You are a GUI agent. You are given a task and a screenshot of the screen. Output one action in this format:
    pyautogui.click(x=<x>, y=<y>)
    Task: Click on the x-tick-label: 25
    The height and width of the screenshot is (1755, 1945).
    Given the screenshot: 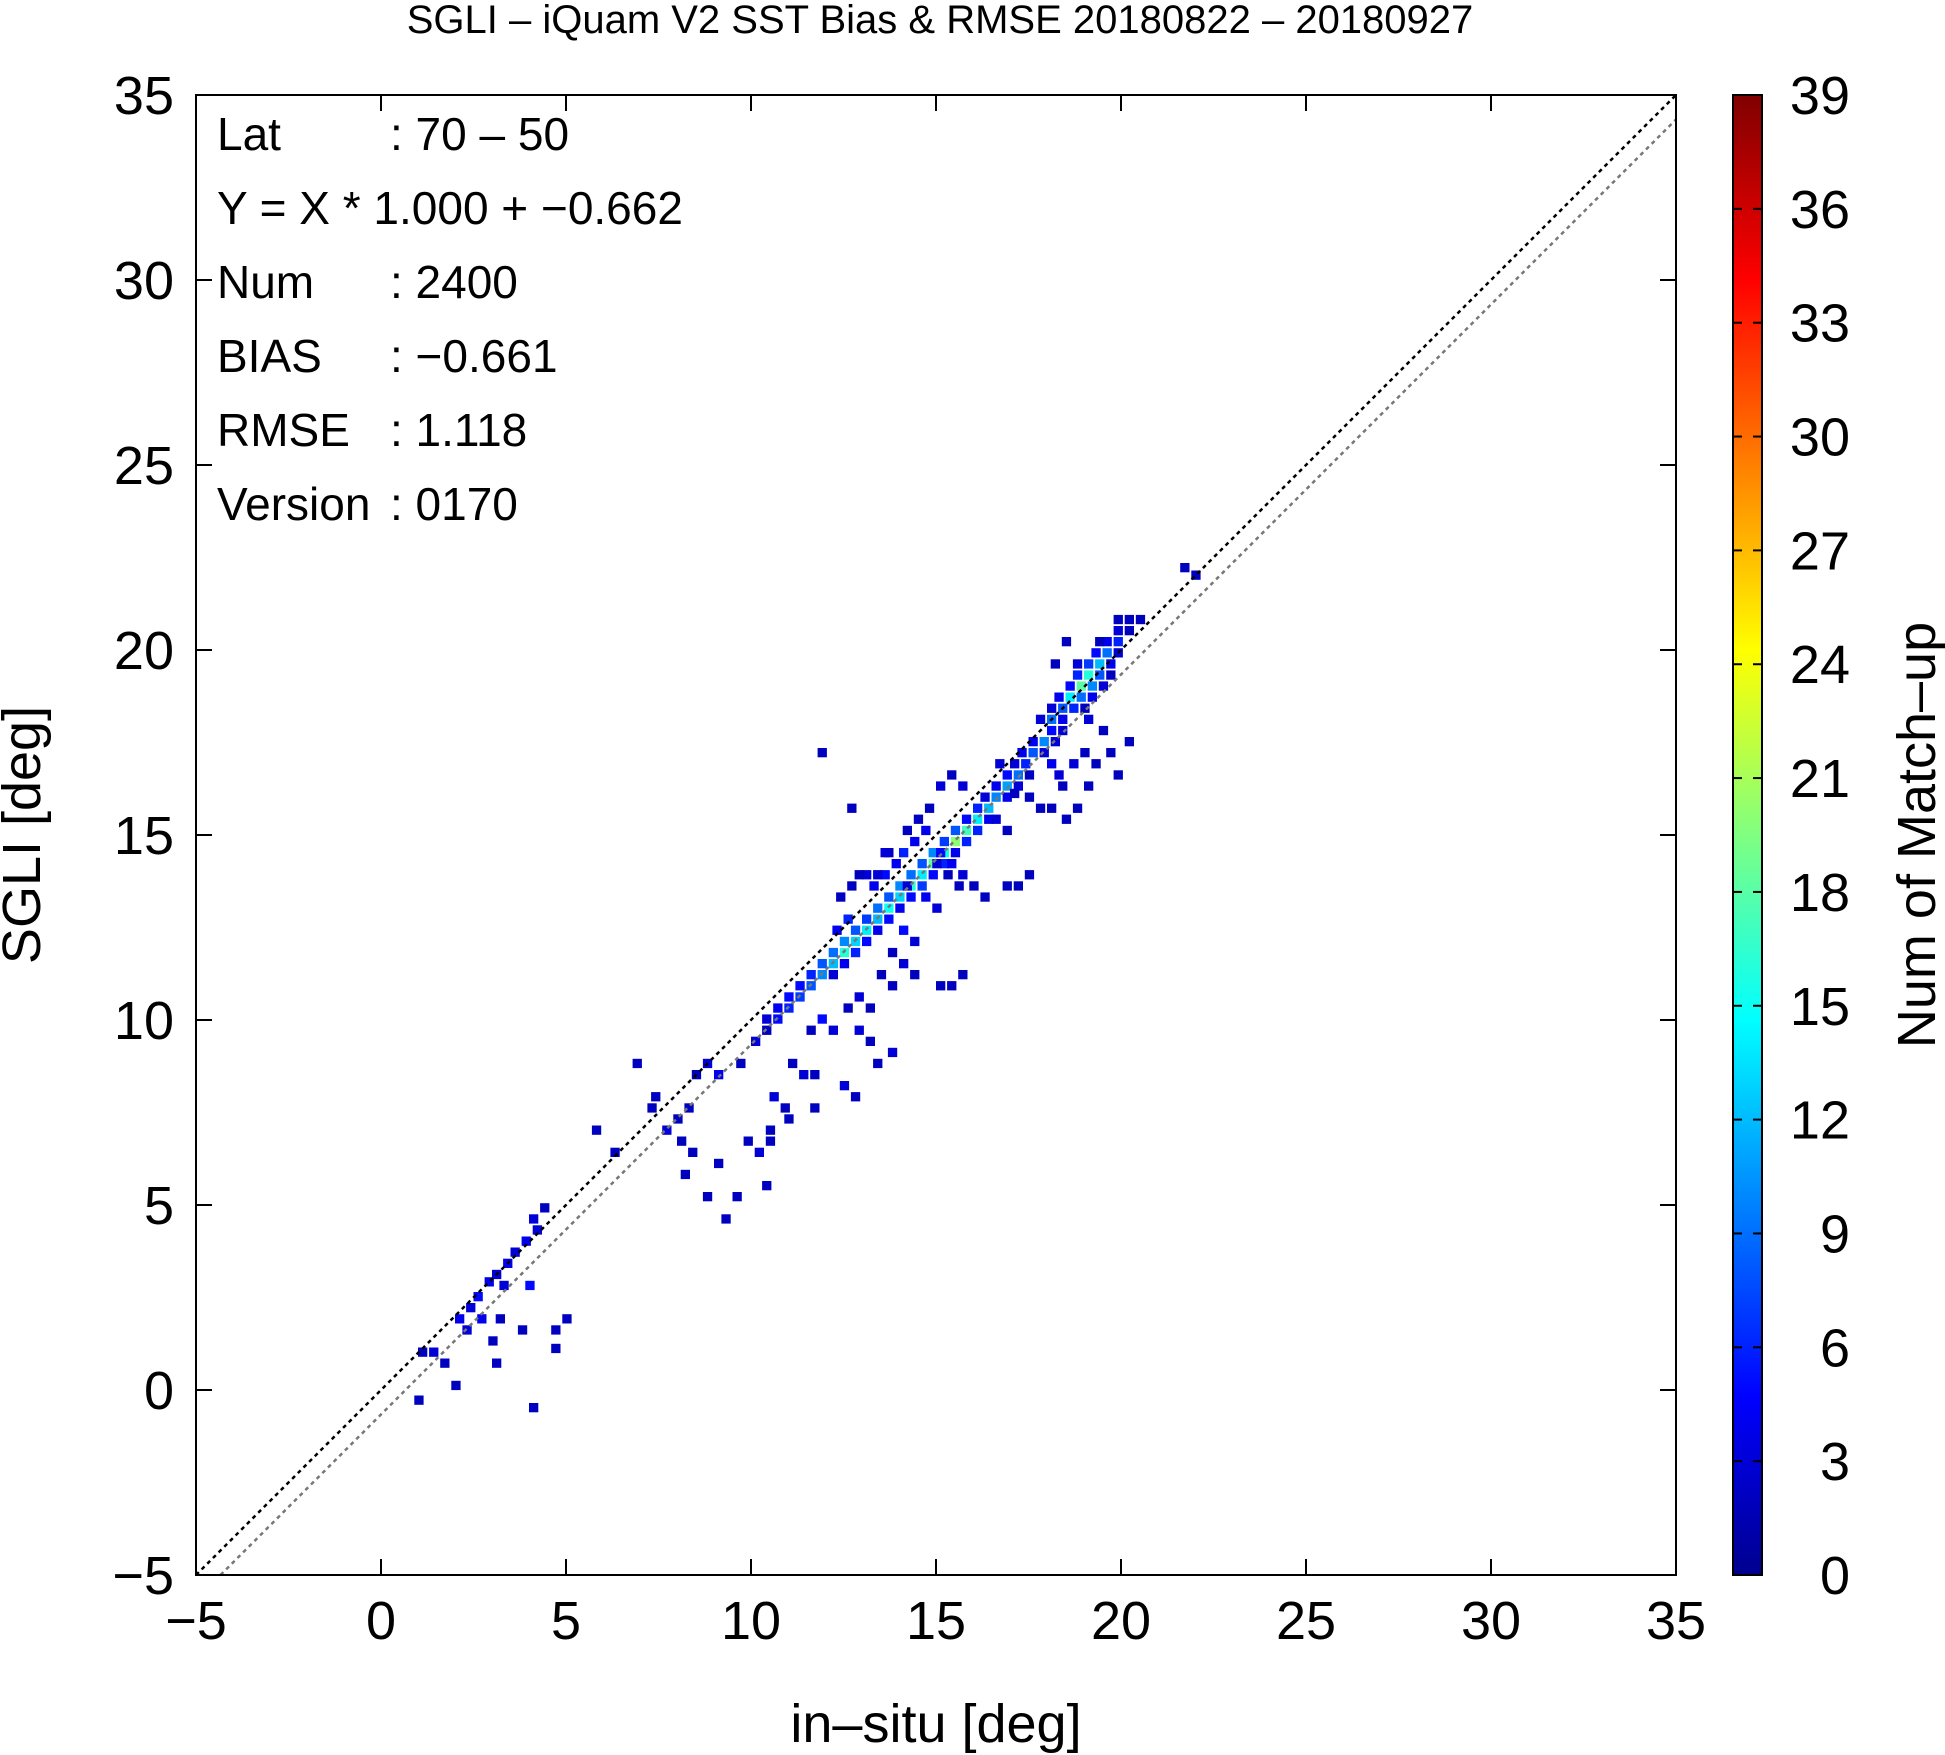 What is the action you would take?
    pyautogui.click(x=1306, y=1621)
    